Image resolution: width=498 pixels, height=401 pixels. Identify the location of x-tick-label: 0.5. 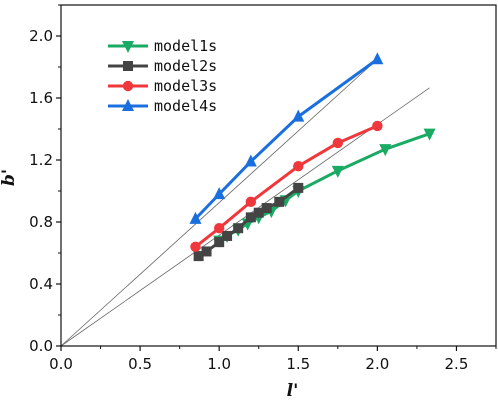
(140, 364).